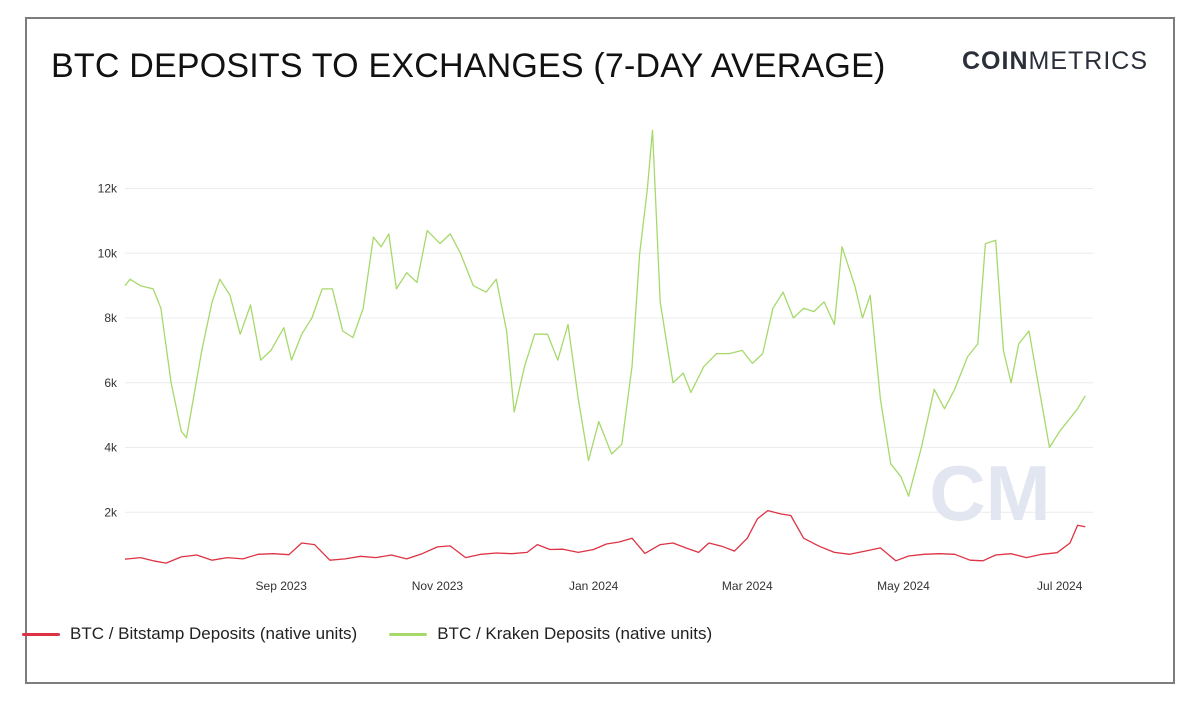  I want to click on y-tick-label: 10k, so click(108, 253).